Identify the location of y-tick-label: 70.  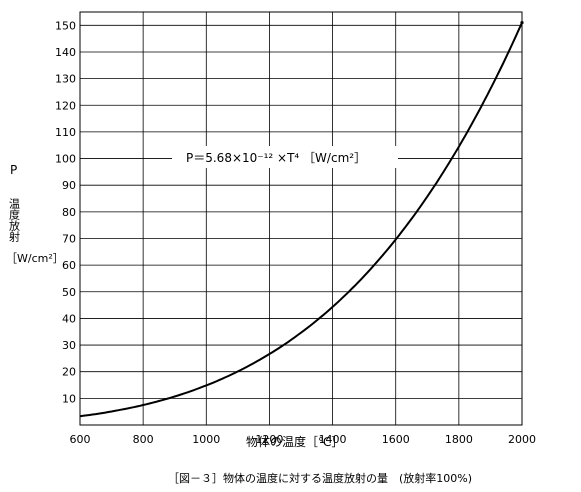
(69, 238).